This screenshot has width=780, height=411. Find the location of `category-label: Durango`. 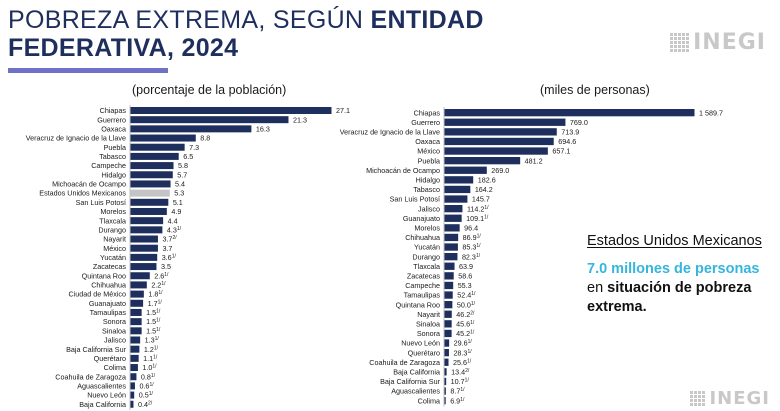

category-label: Durango is located at coordinates (112, 229).